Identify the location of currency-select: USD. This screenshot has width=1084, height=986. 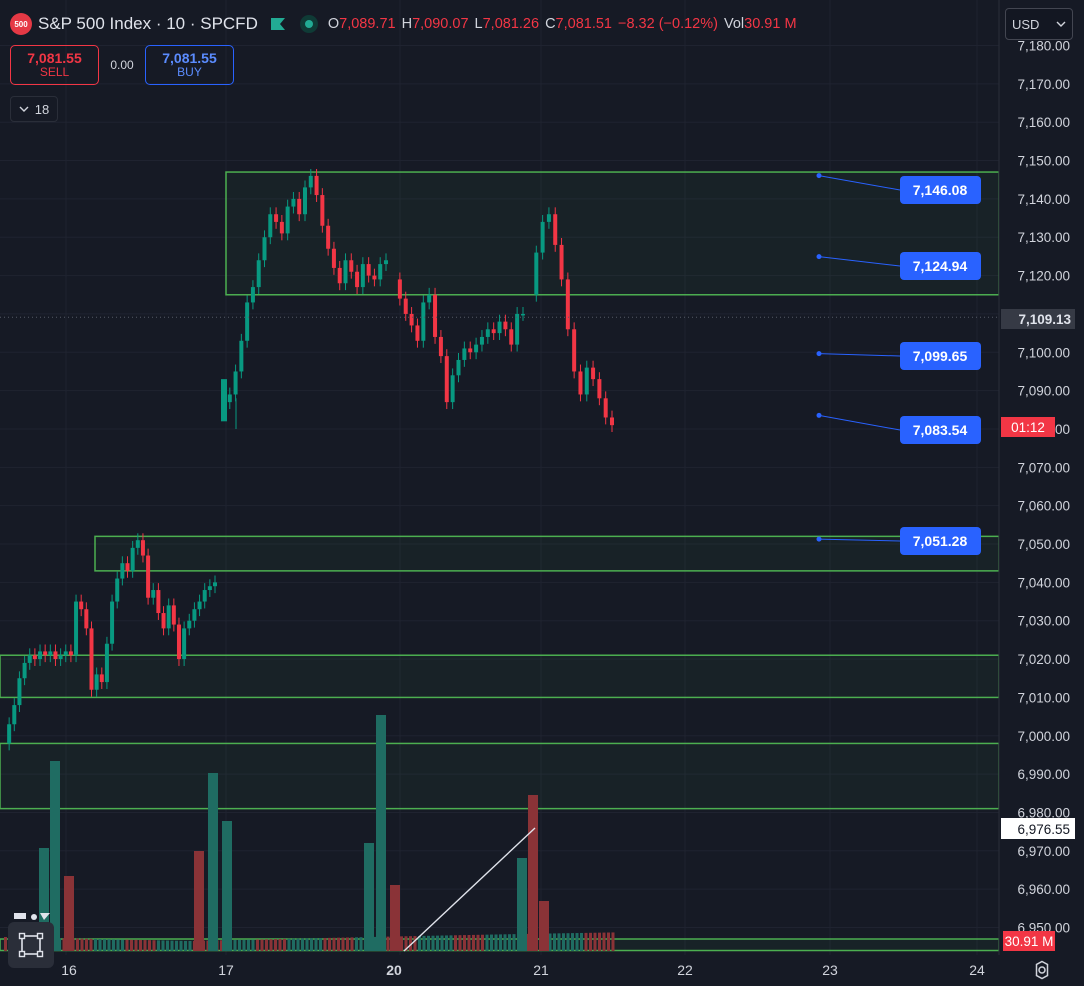
(1039, 24).